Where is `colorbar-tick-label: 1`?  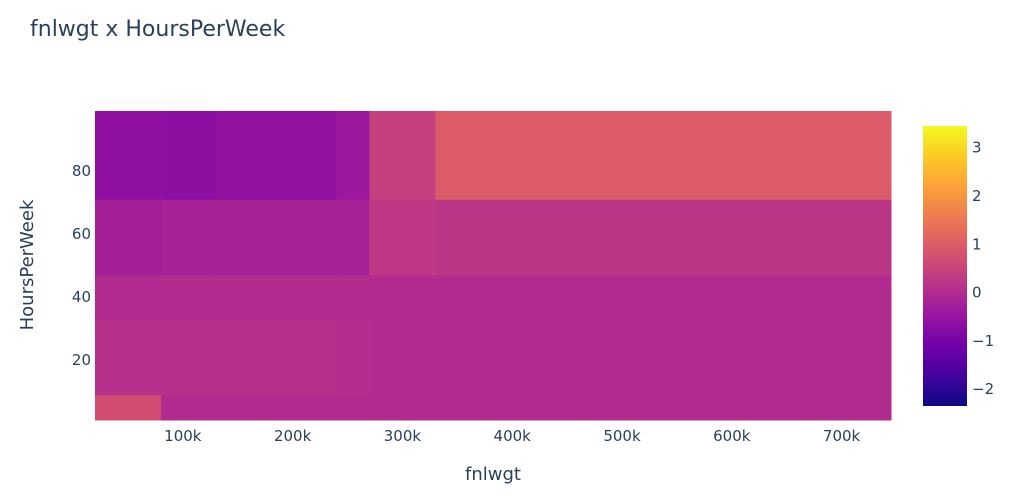
colorbar-tick-label: 1 is located at coordinates (977, 244).